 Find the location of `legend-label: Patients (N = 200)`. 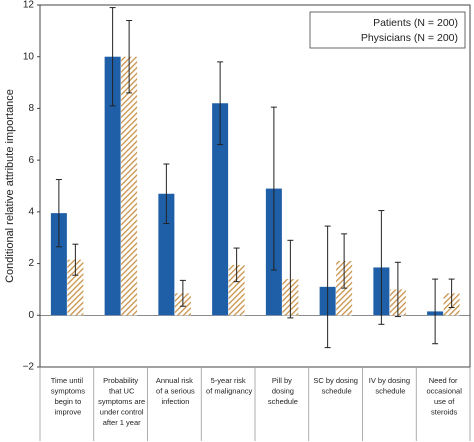

legend-label: Patients (N = 200) is located at coordinates (415, 23).